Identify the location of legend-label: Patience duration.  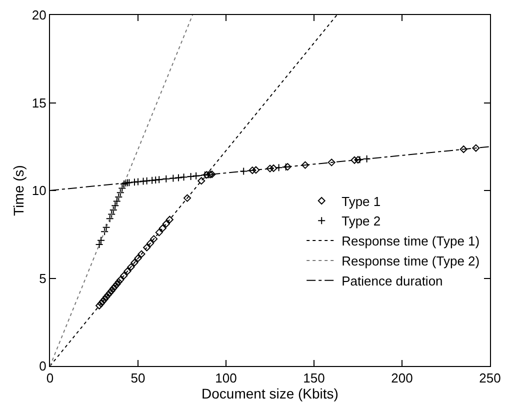
(392, 280).